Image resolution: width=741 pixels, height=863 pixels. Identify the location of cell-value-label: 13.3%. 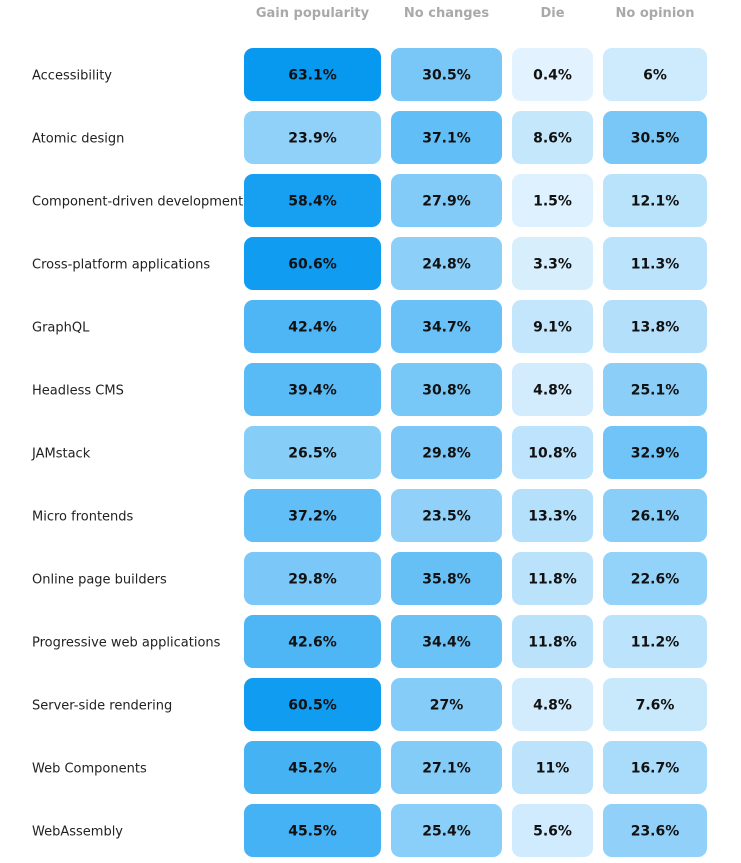
(552, 517).